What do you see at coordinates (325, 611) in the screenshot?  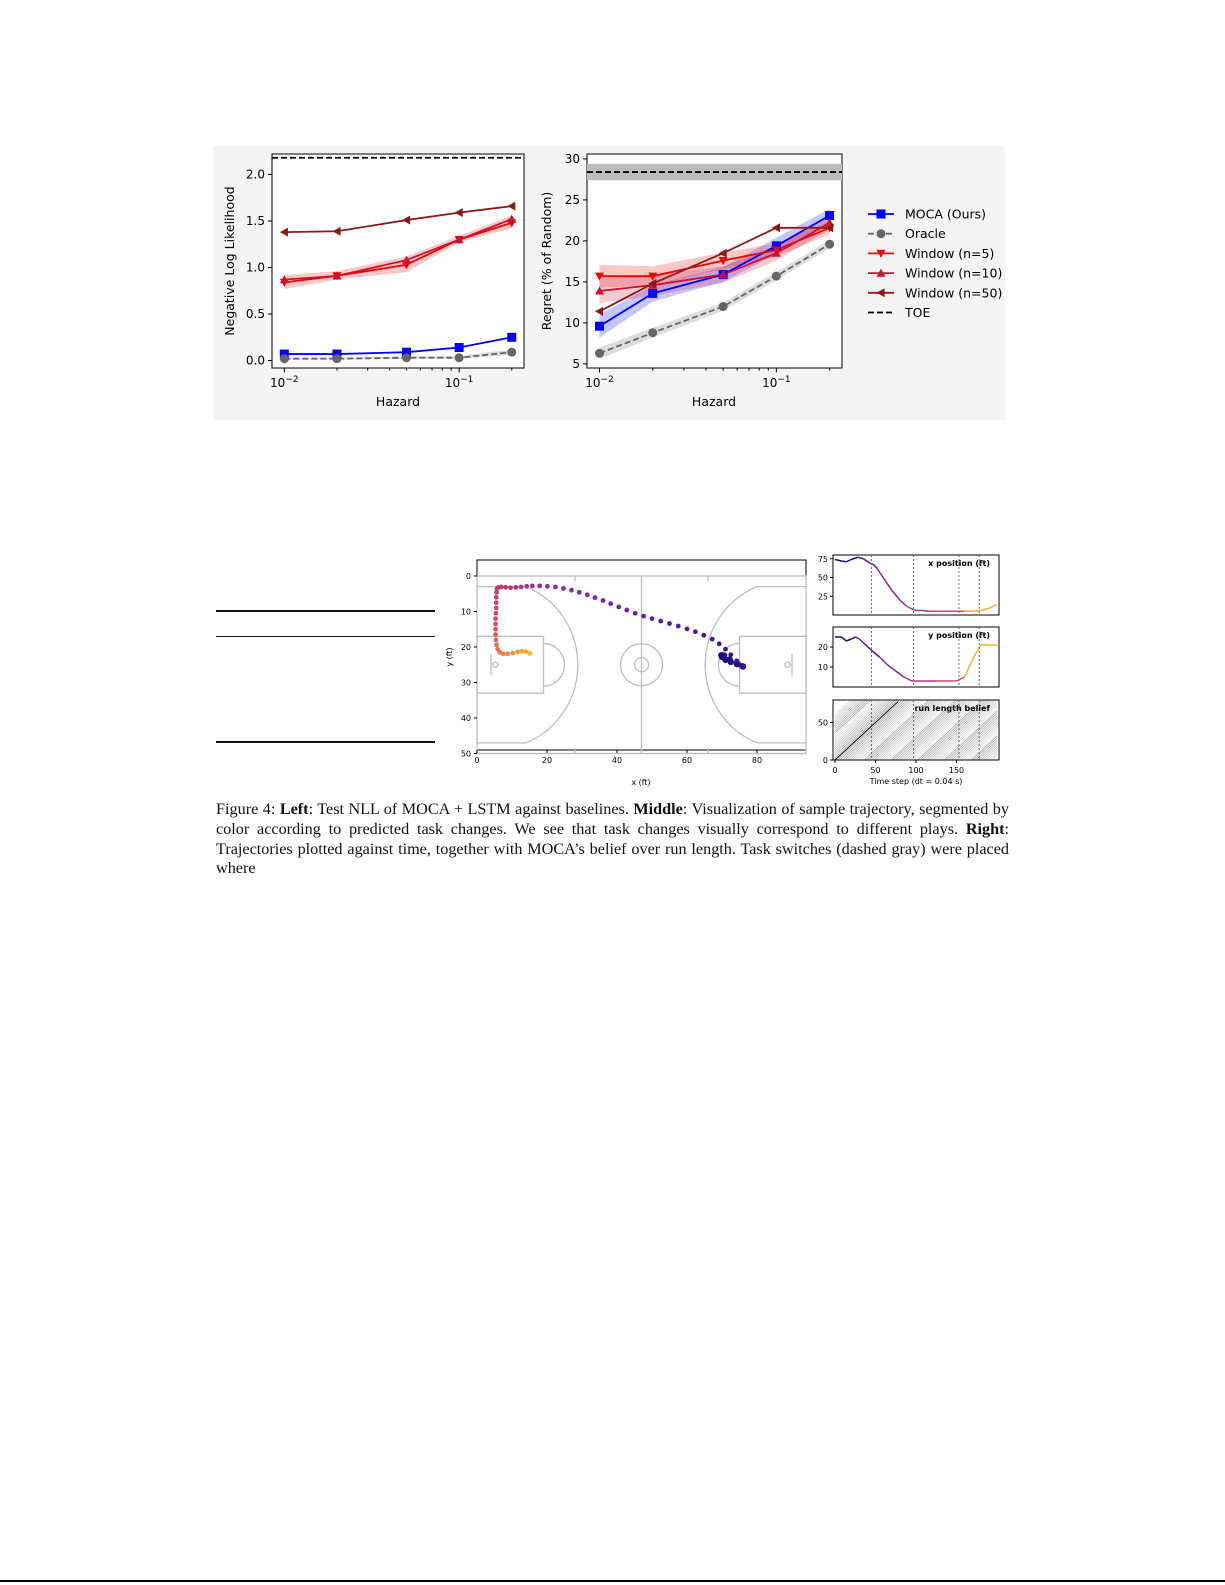 I see `table-top-rule` at bounding box center [325, 611].